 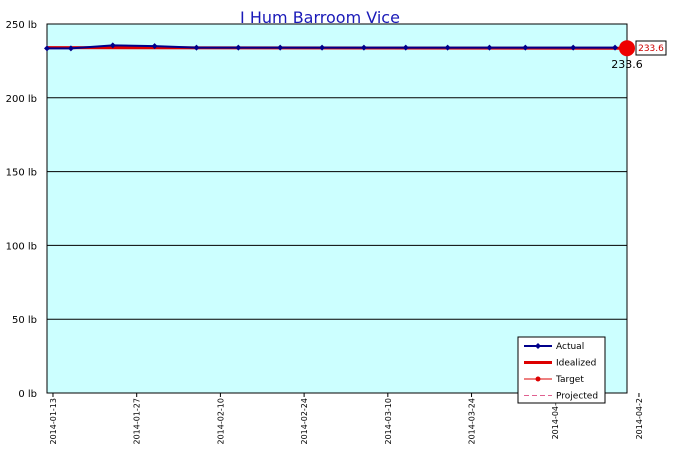 I want to click on legend-label: Projected, so click(x=577, y=397).